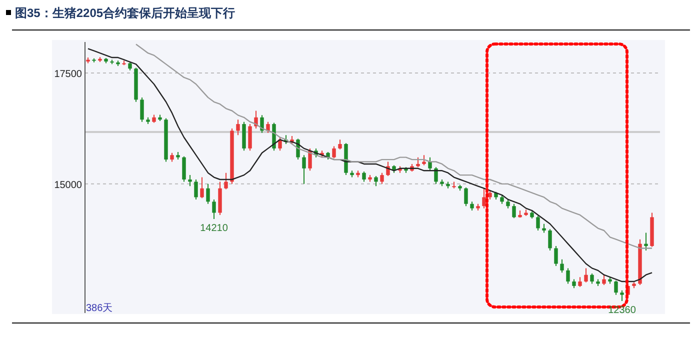  Describe the element at coordinates (622, 310) in the screenshot. I see `annotation: 12360` at that location.